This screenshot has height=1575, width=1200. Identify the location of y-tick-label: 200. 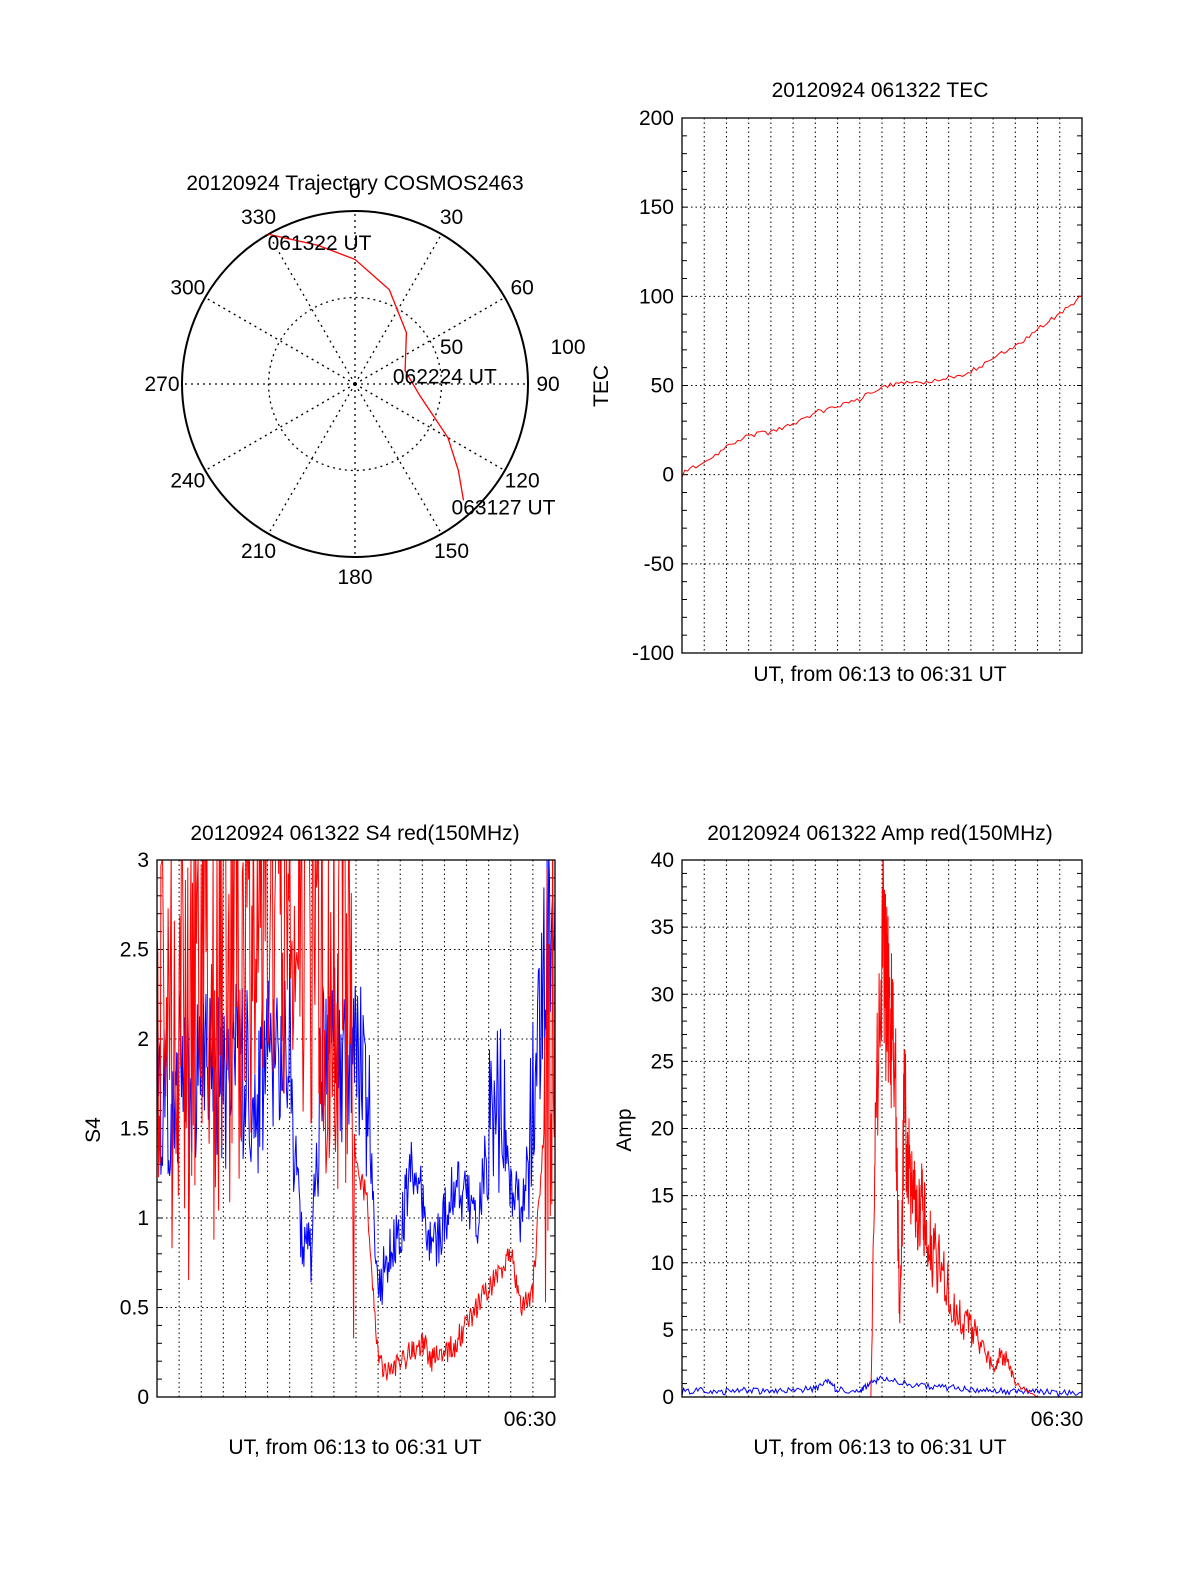
(656, 118).